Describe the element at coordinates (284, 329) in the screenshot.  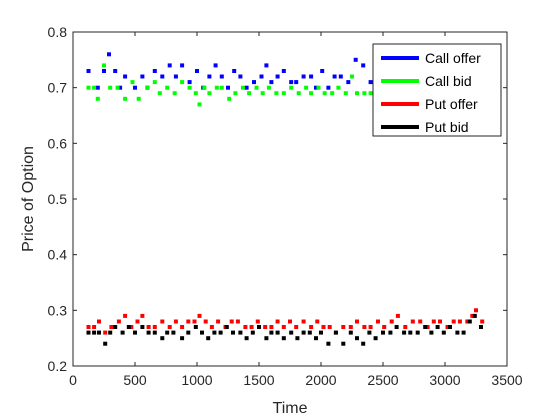
I see `series-put-bid` at that location.